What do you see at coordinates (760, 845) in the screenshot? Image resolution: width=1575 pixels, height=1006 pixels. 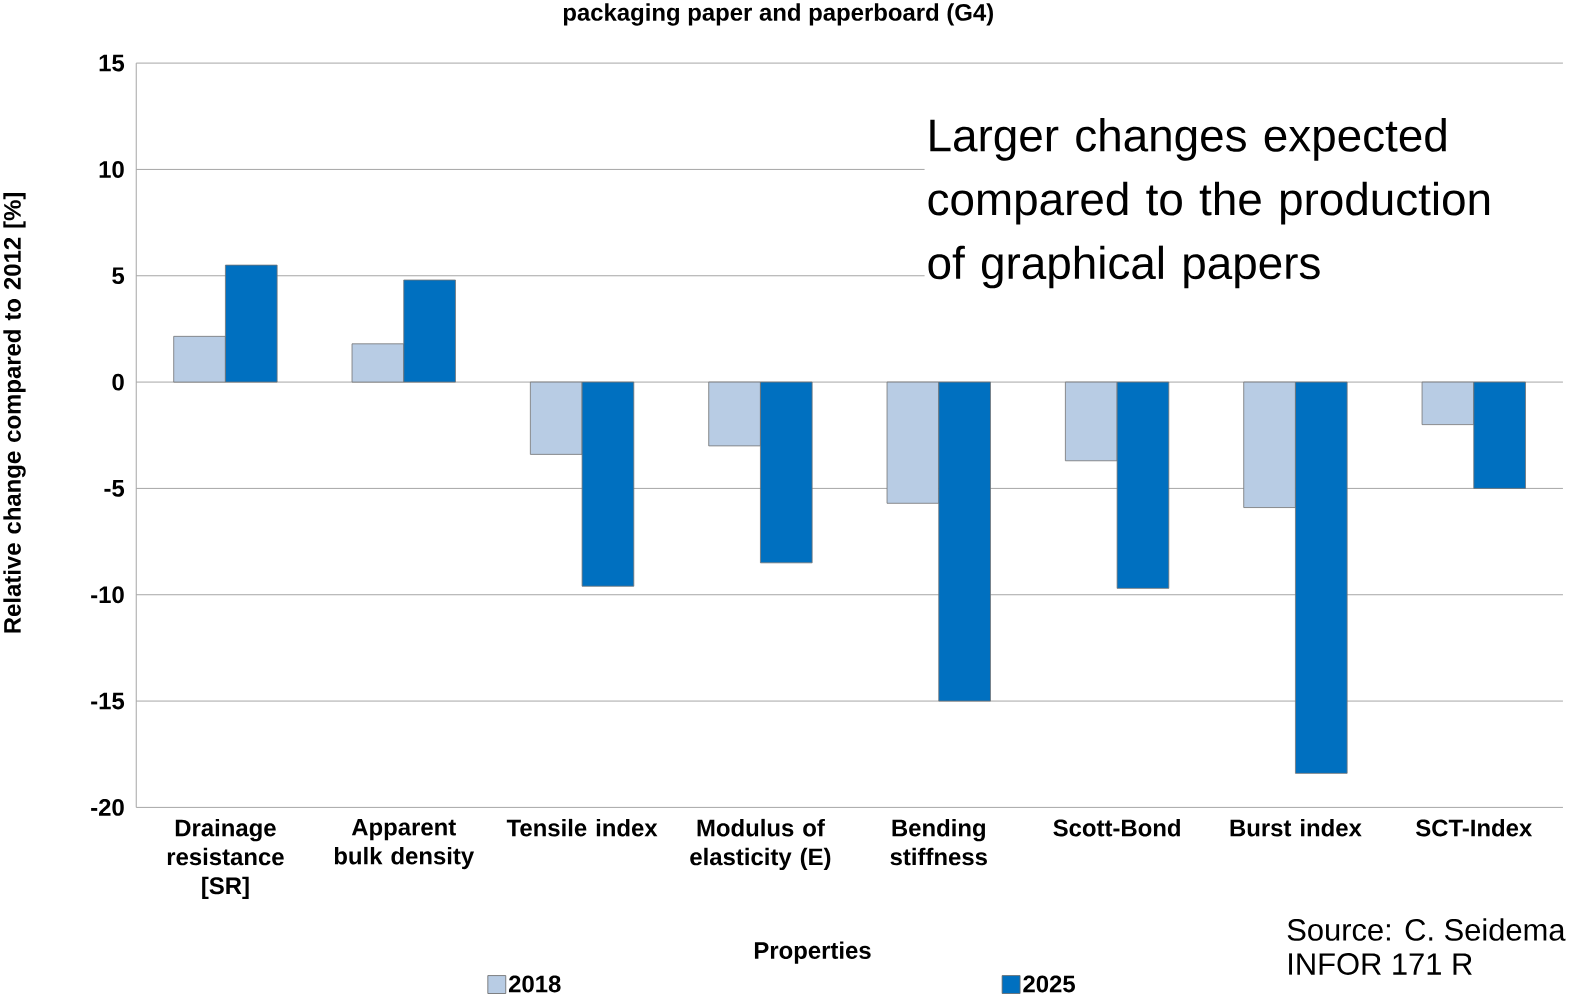 I see `x-tick-label: Modulus of elasticity (E)` at bounding box center [760, 845].